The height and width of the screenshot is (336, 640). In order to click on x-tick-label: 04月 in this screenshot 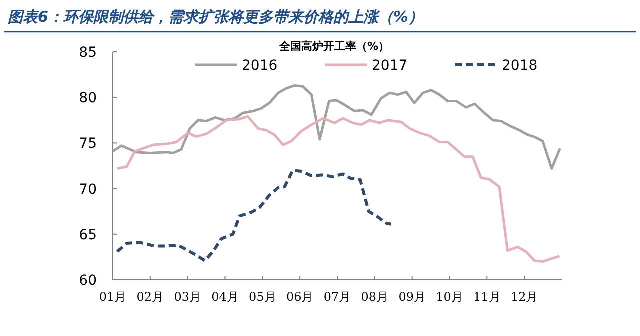, I will do `click(225, 297)`.